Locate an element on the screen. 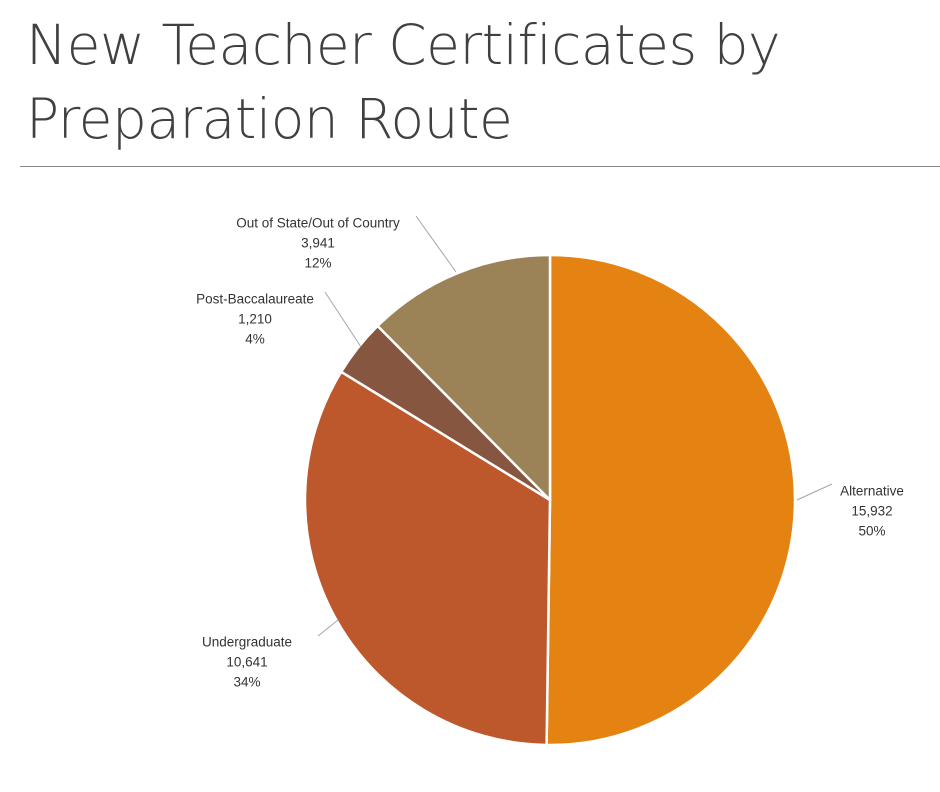  data-label-value-undergraduate: 10,641 is located at coordinates (246, 662).